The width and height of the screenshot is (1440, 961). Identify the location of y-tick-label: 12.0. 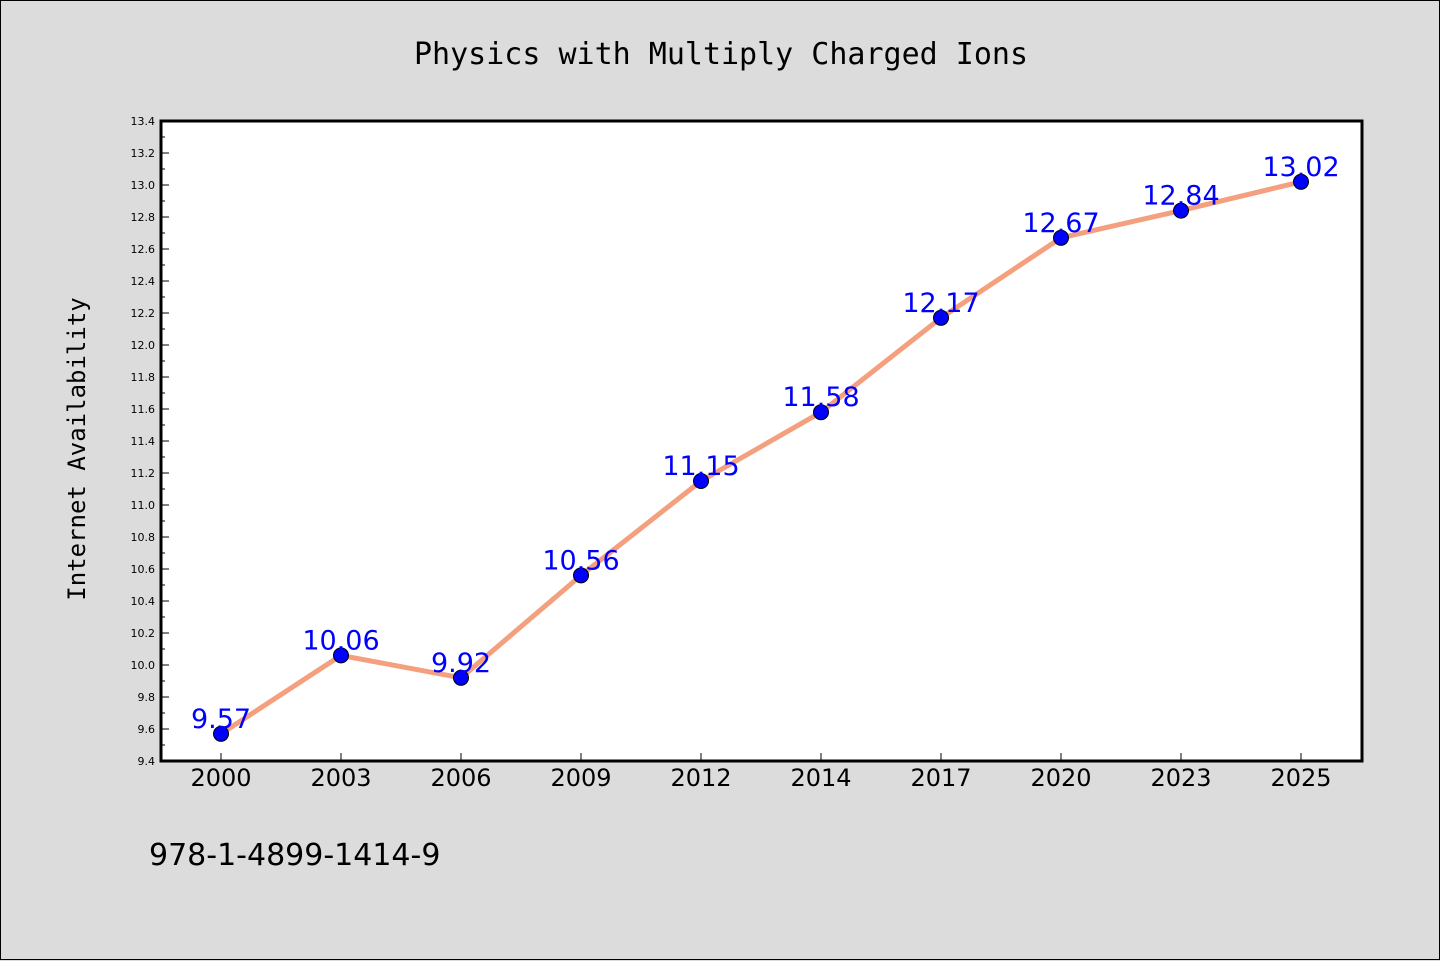
(143, 345).